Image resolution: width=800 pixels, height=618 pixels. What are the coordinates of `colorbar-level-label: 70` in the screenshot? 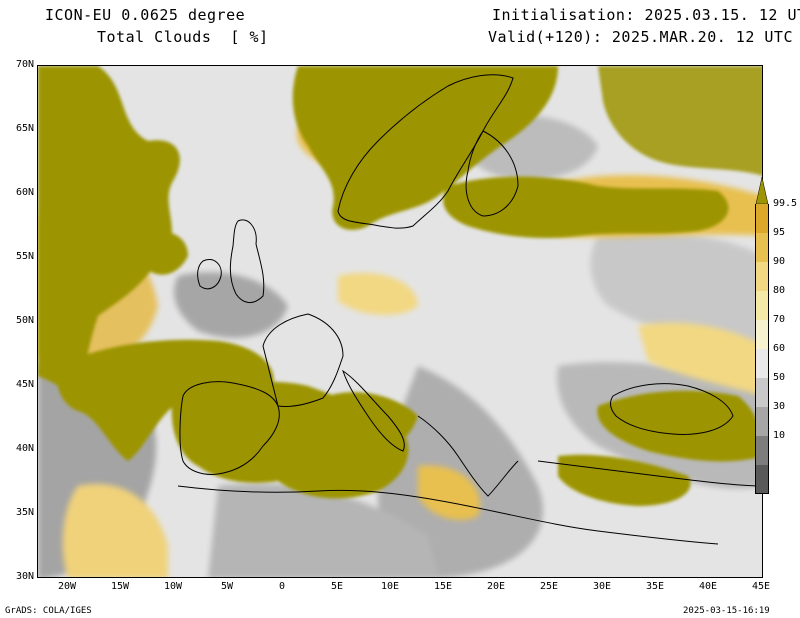 It's located at (779, 319).